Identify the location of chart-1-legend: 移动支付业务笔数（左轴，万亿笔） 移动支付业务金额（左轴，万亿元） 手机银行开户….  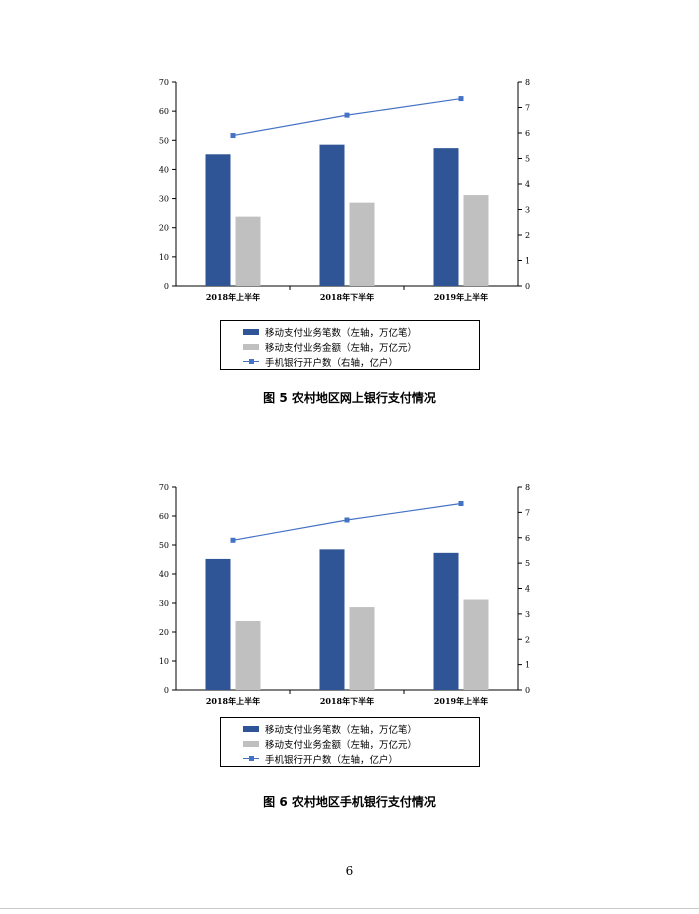
(350, 345).